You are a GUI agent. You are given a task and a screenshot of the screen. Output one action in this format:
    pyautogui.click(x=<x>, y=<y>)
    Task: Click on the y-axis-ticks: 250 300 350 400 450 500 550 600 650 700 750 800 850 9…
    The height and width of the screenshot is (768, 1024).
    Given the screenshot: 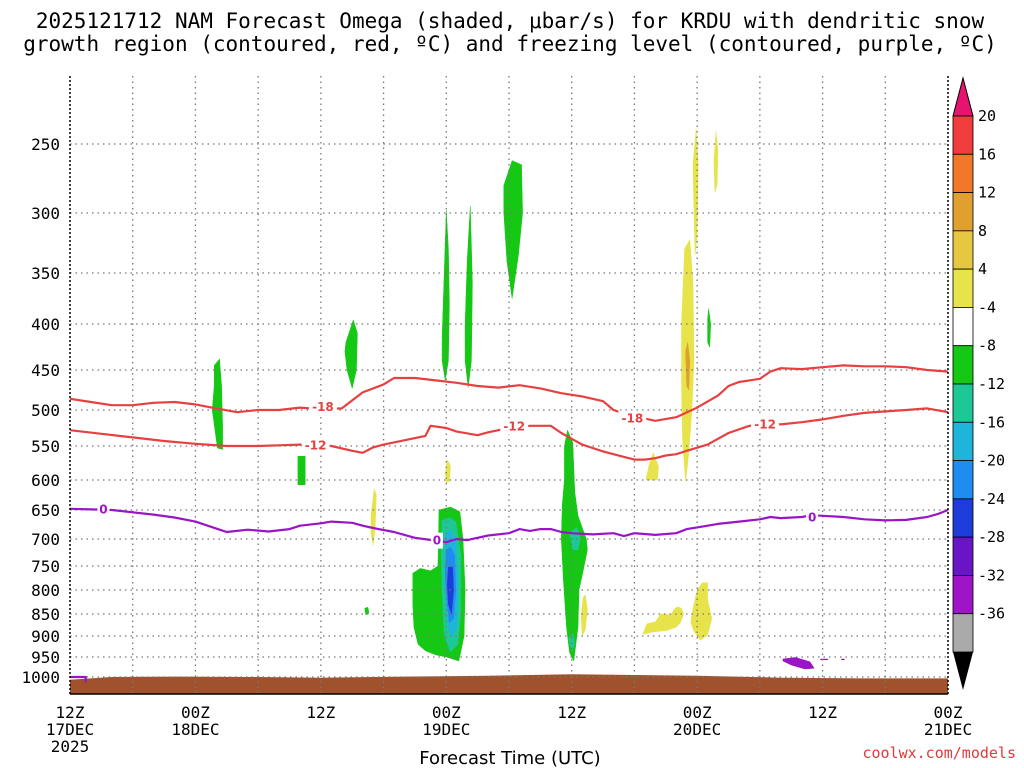 What is the action you would take?
    pyautogui.click(x=40, y=411)
    